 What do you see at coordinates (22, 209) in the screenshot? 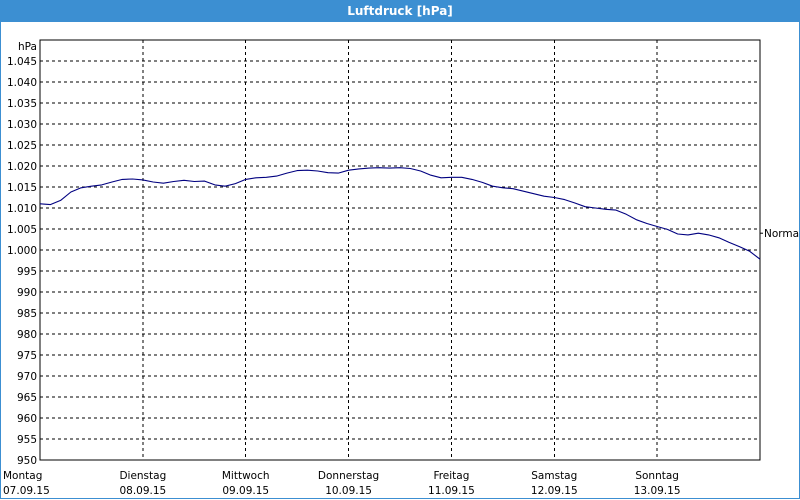
I see `y-tick-label: 1.010` at bounding box center [22, 209].